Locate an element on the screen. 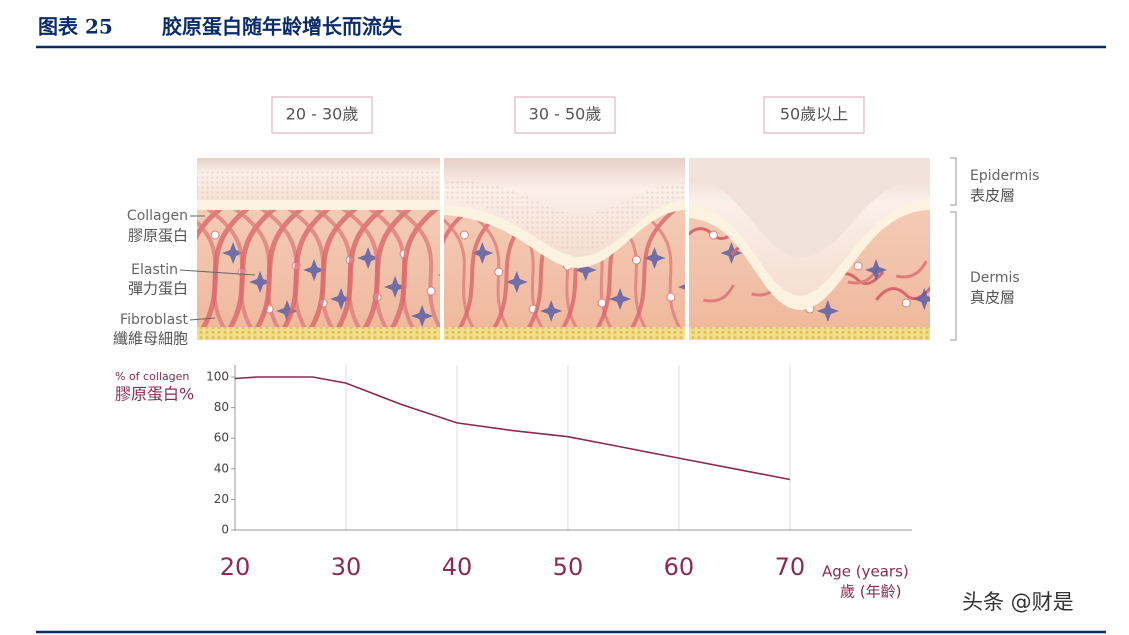 This screenshot has height=635, width=1129. callout-zh: 纖維母細胞 is located at coordinates (150, 339).